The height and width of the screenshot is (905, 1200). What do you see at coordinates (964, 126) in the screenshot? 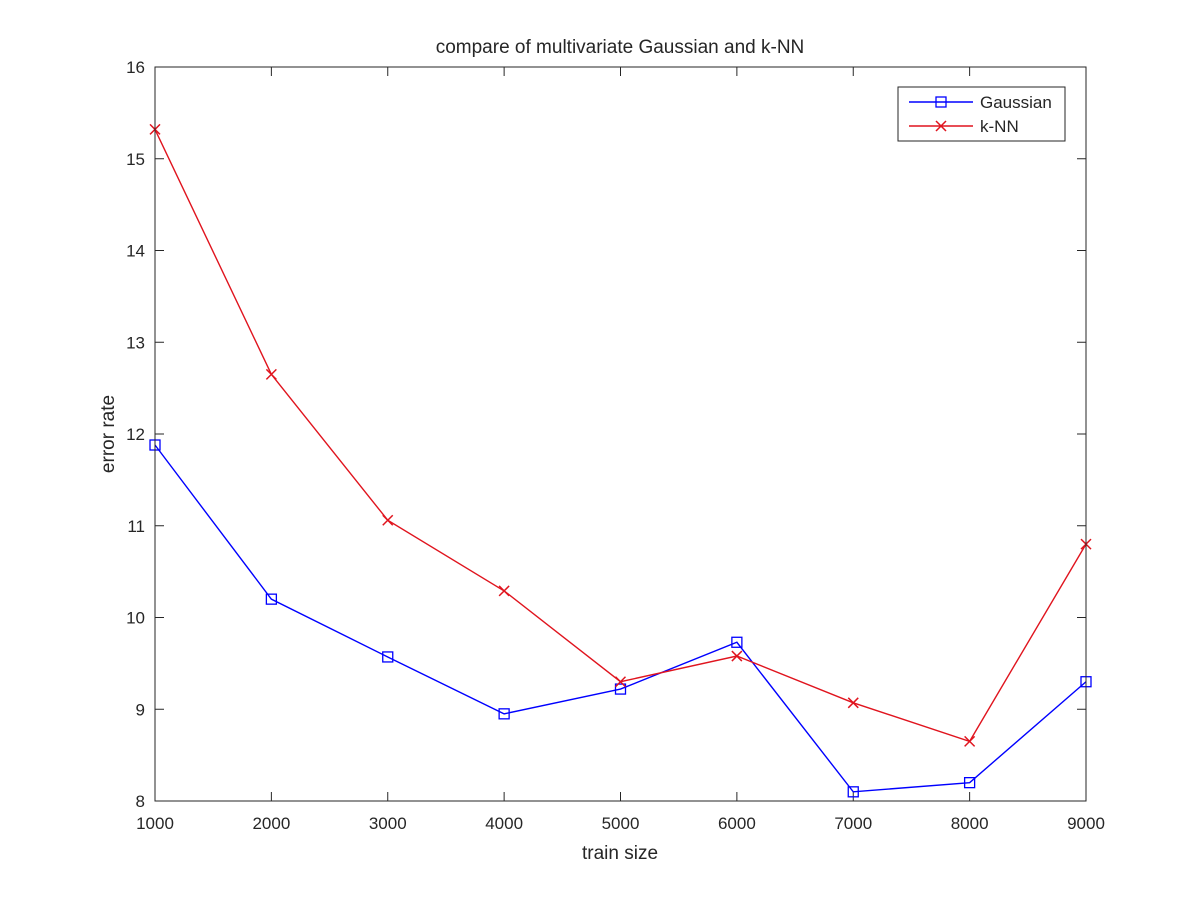
I see `legend-item-k-nn: k-NN` at bounding box center [964, 126].